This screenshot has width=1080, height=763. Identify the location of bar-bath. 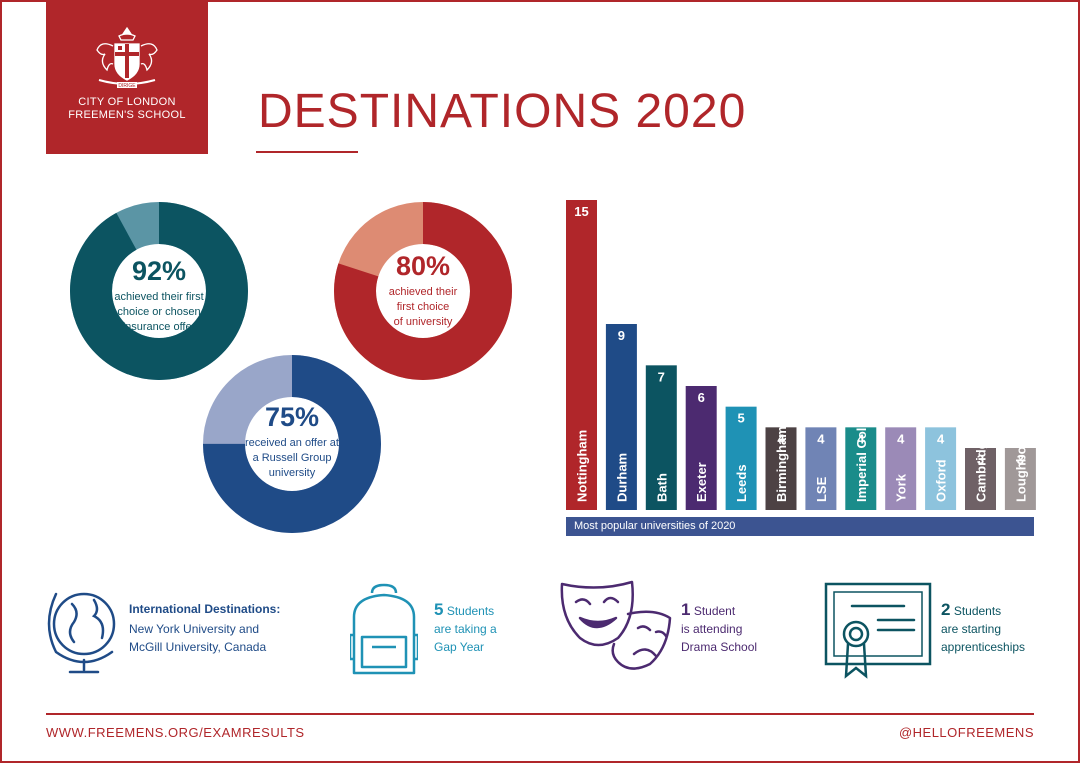
(661, 437).